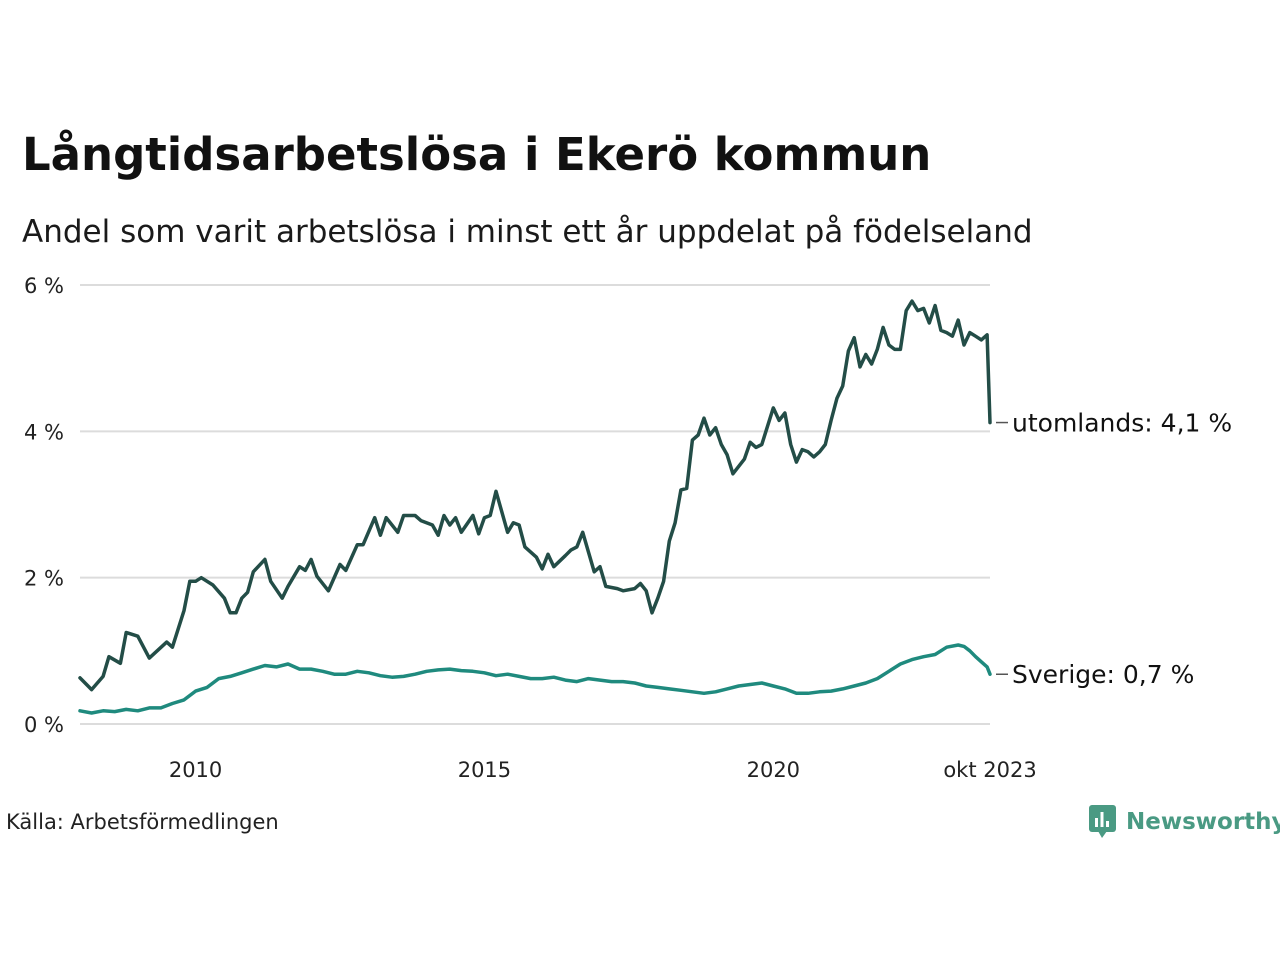  I want to click on end-label-utomlands: utomlands: 4,1 %, so click(1122, 423).